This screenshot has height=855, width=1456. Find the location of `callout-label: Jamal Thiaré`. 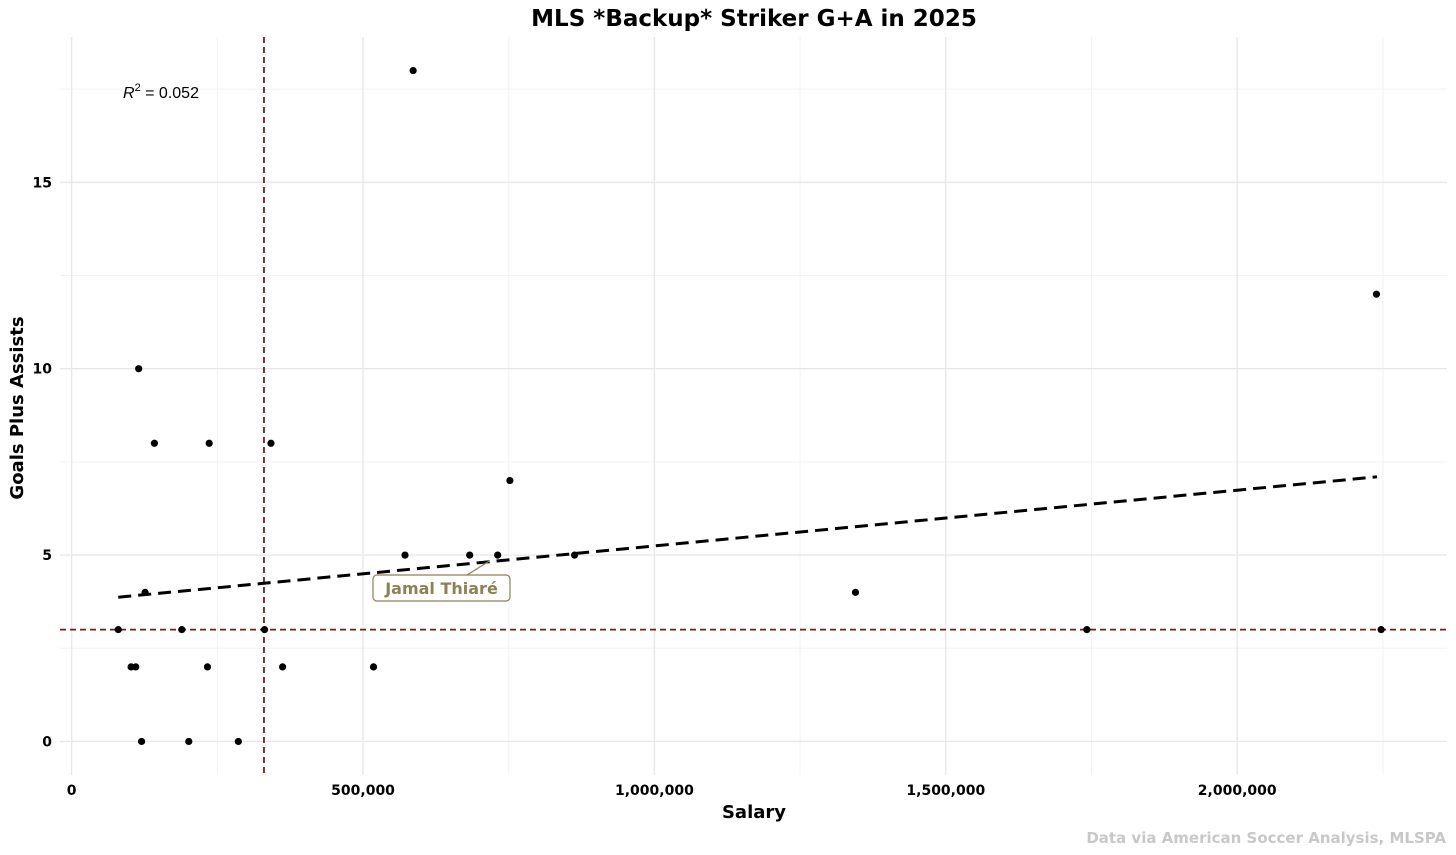

callout-label: Jamal Thiaré is located at coordinates (441, 588).